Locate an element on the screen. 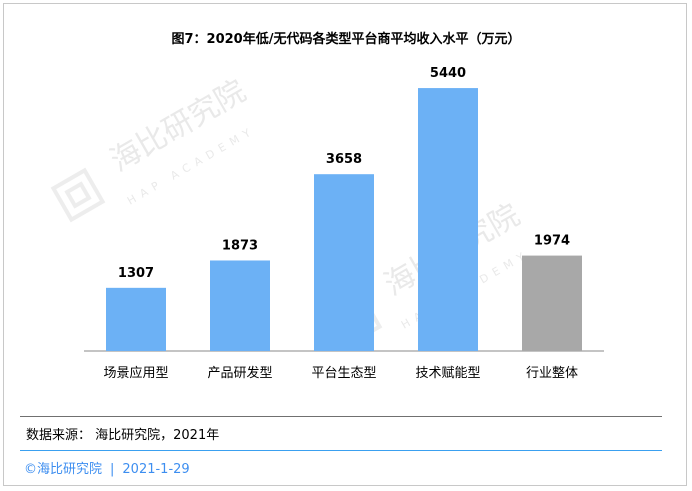 The image size is (692, 491). data-label-4: 5440 is located at coordinates (448, 73).